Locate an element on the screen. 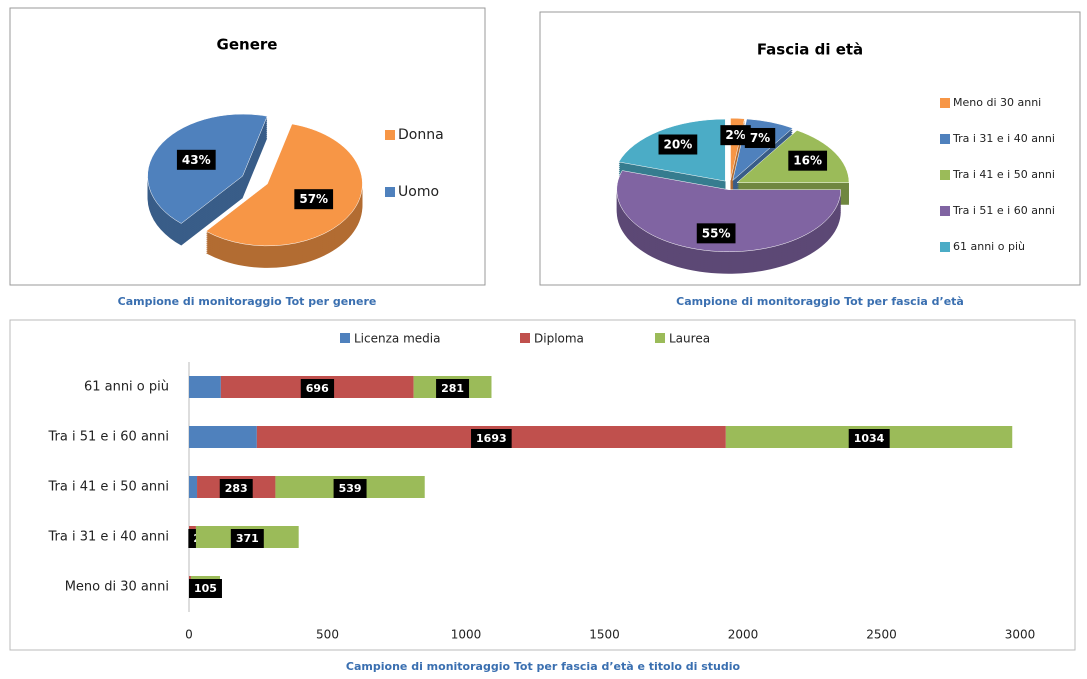  legend-label: 61 anni o più is located at coordinates (989, 246).